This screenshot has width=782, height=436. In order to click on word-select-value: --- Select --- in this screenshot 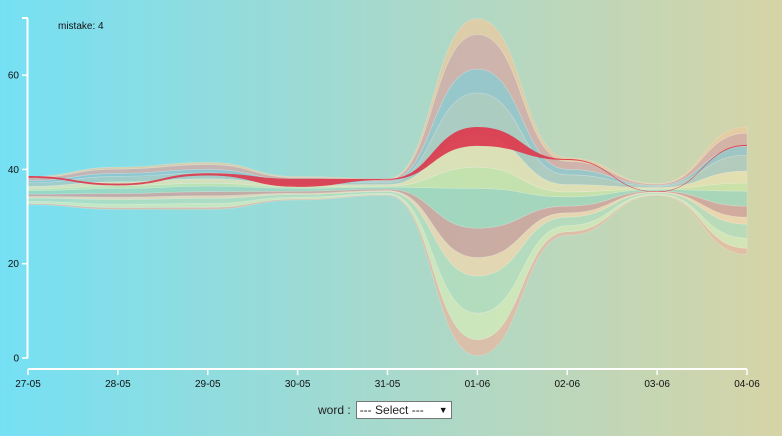, I will do `click(391, 410)`.